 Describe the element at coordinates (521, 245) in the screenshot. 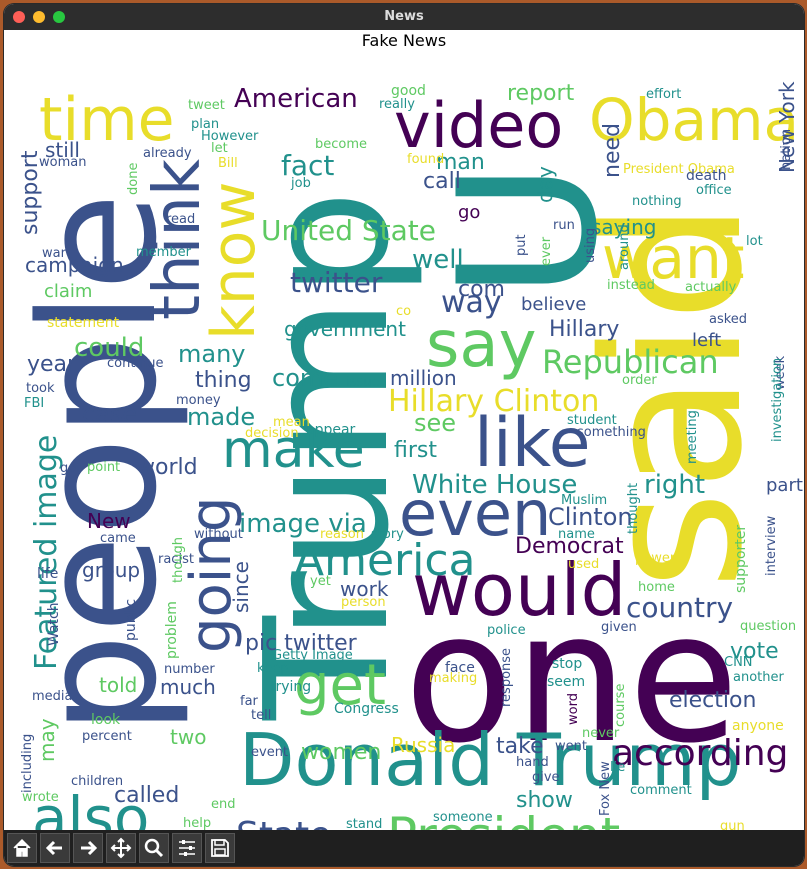

I see `cloud-word: put` at that location.